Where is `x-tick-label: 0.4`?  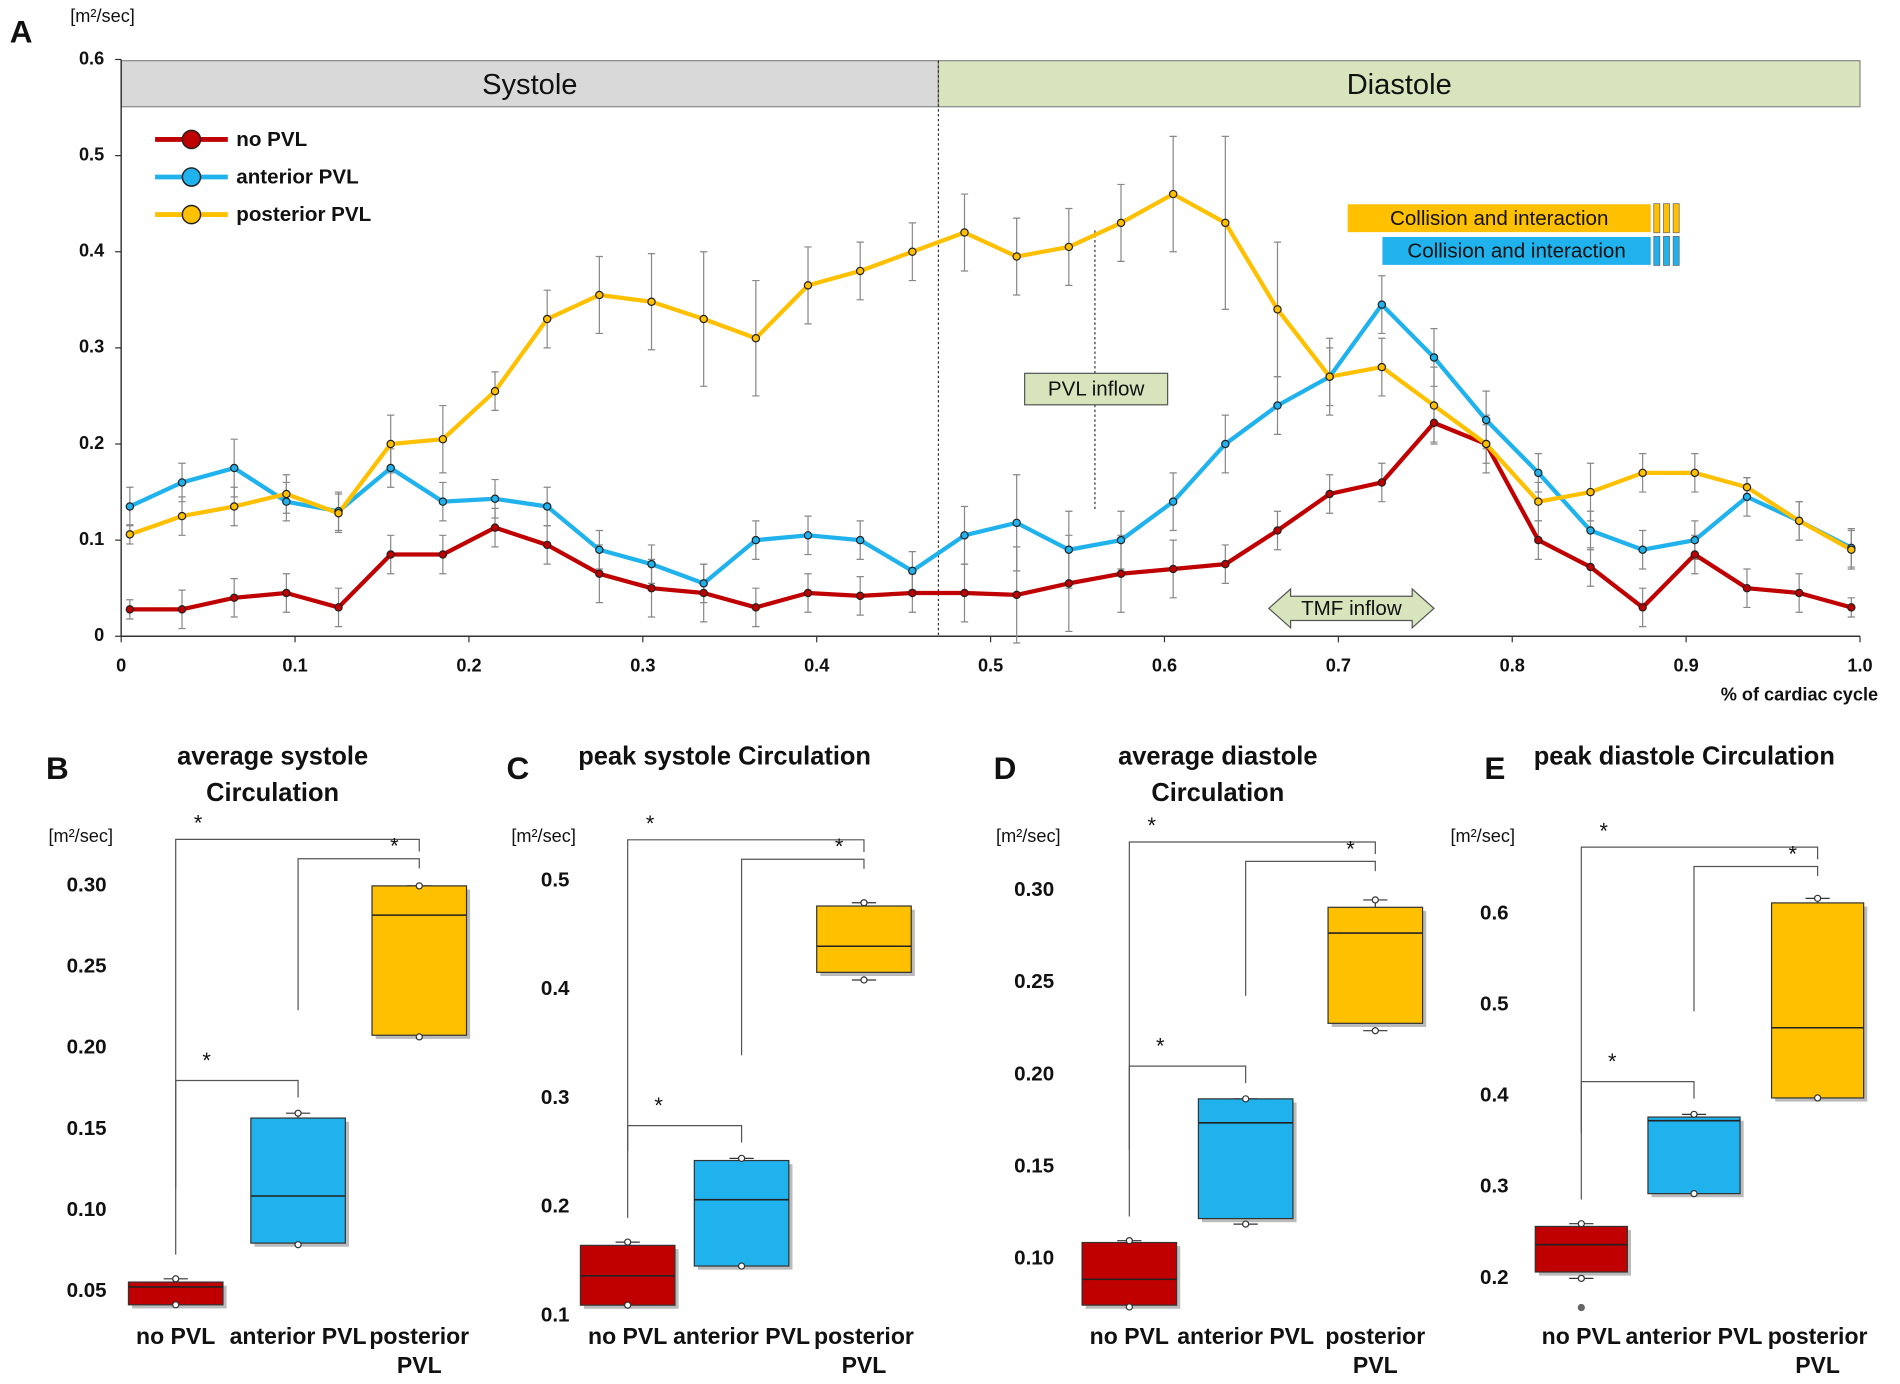 x-tick-label: 0.4 is located at coordinates (816, 665).